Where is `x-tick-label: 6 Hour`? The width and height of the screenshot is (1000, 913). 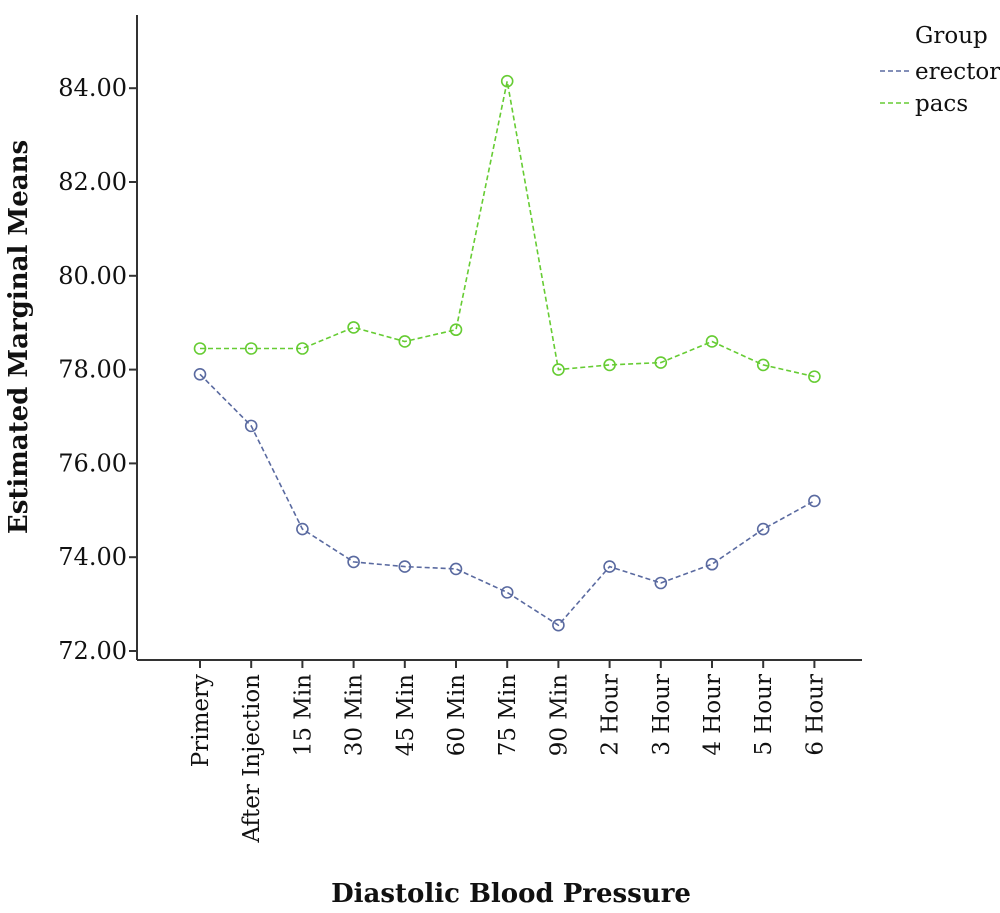
x-tick-label: 6 Hour is located at coordinates (815, 715).